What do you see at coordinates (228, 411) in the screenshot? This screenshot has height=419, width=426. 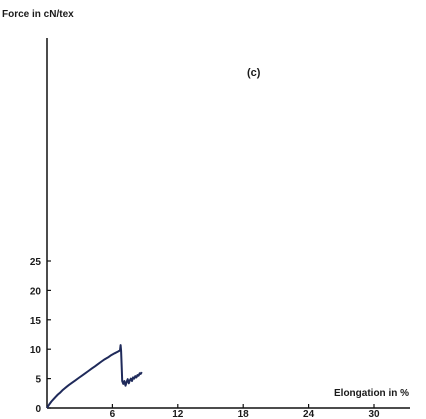 I see `x-axis: 6 12 18 24 30` at bounding box center [228, 411].